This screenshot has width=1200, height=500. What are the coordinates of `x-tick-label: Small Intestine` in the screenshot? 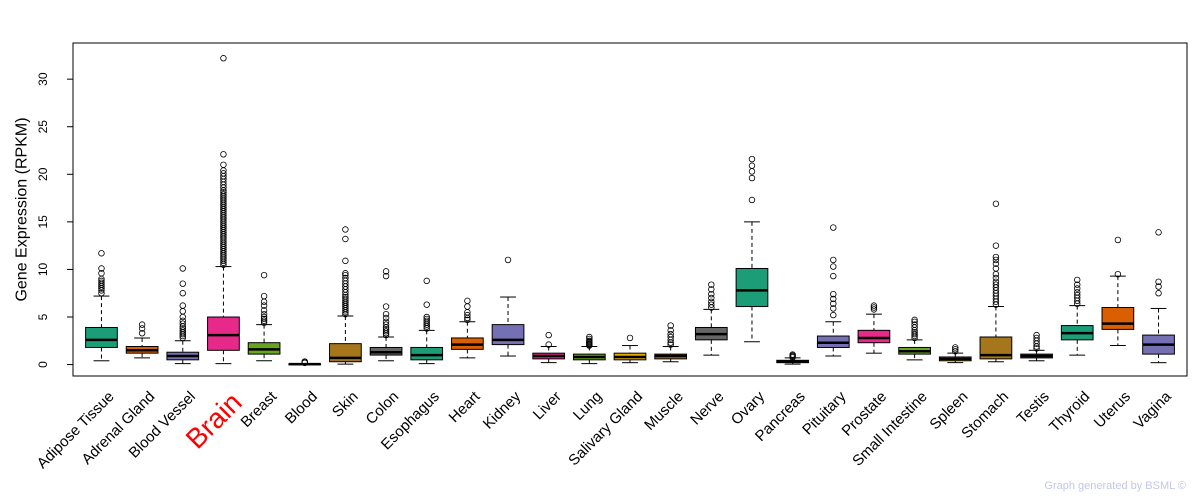 It's located at (890, 429).